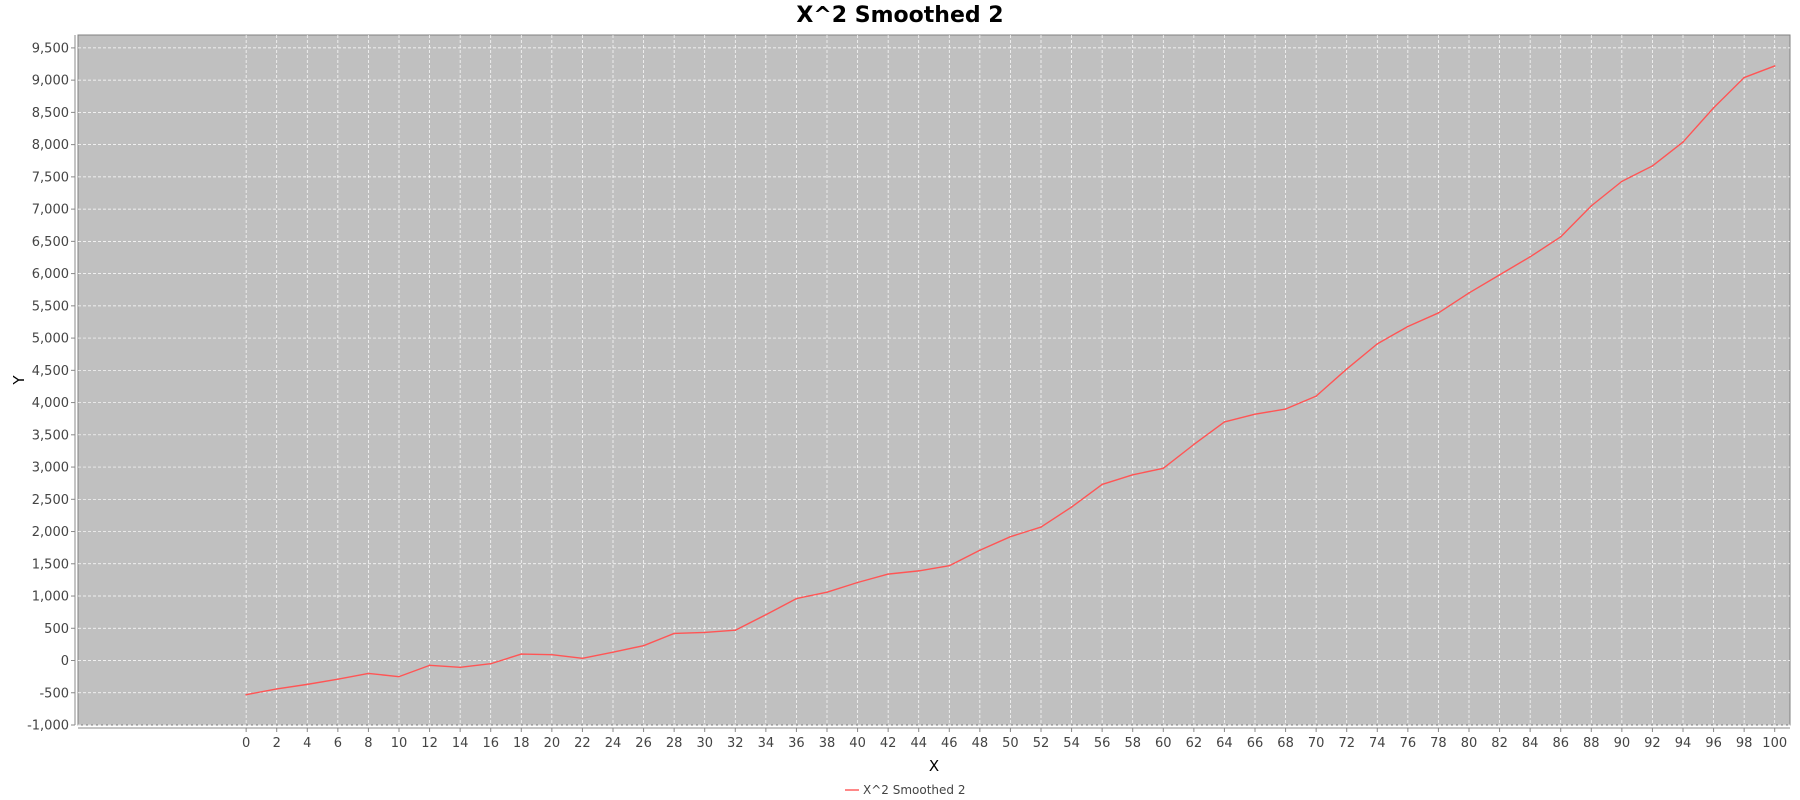 The width and height of the screenshot is (1800, 800). I want to click on x-tick-label: 88, so click(1591, 743).